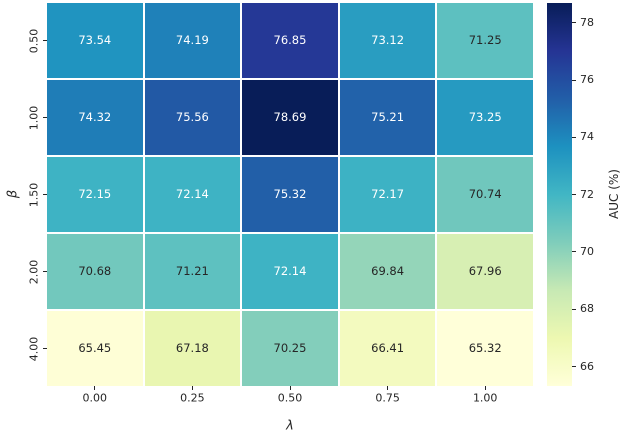  What do you see at coordinates (587, 194) in the screenshot?
I see `colorbar-tick-label: 72` at bounding box center [587, 194].